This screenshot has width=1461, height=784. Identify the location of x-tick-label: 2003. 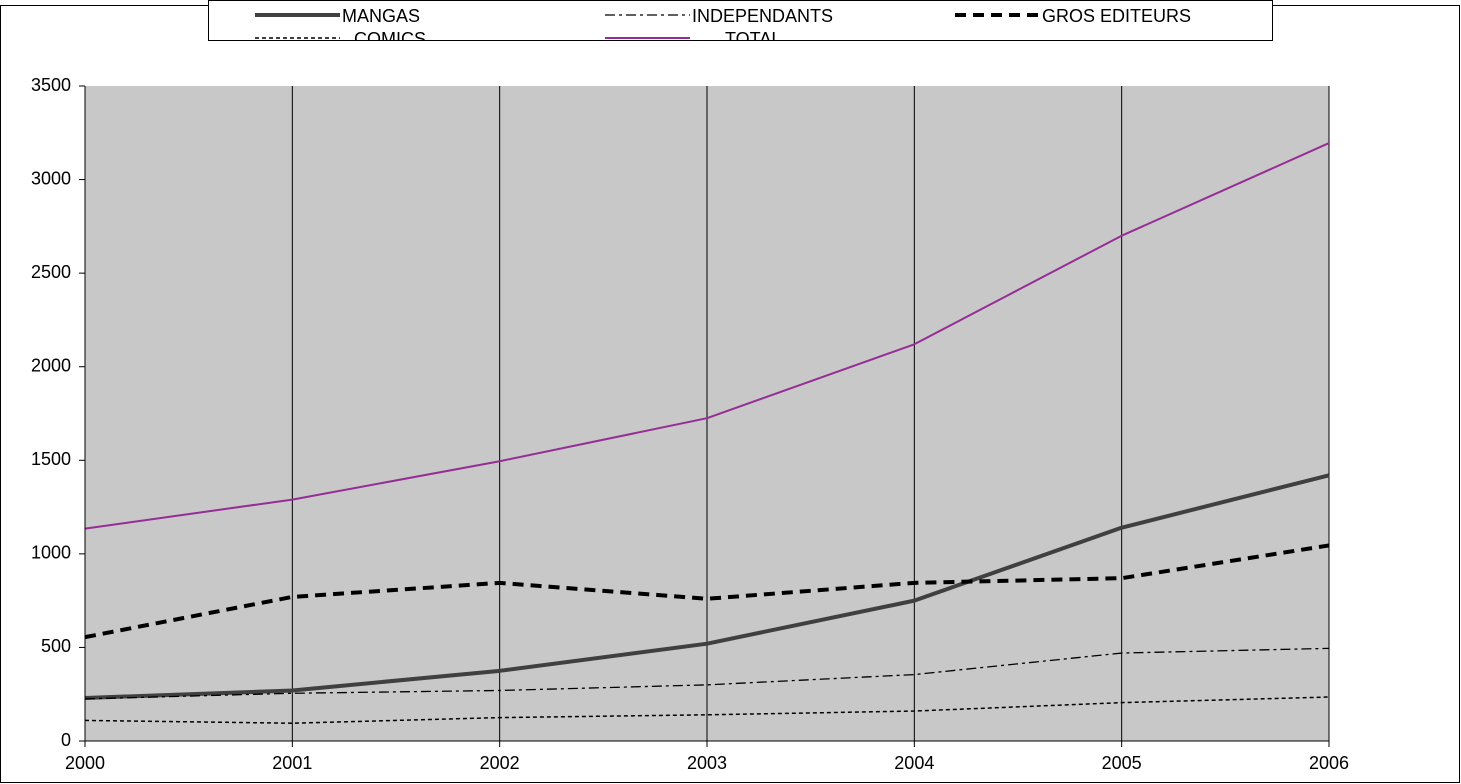
(707, 763).